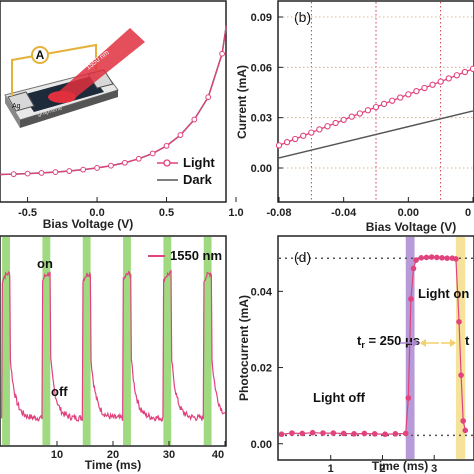  I want to click on x-tick-label: 1.0, so click(235, 213).